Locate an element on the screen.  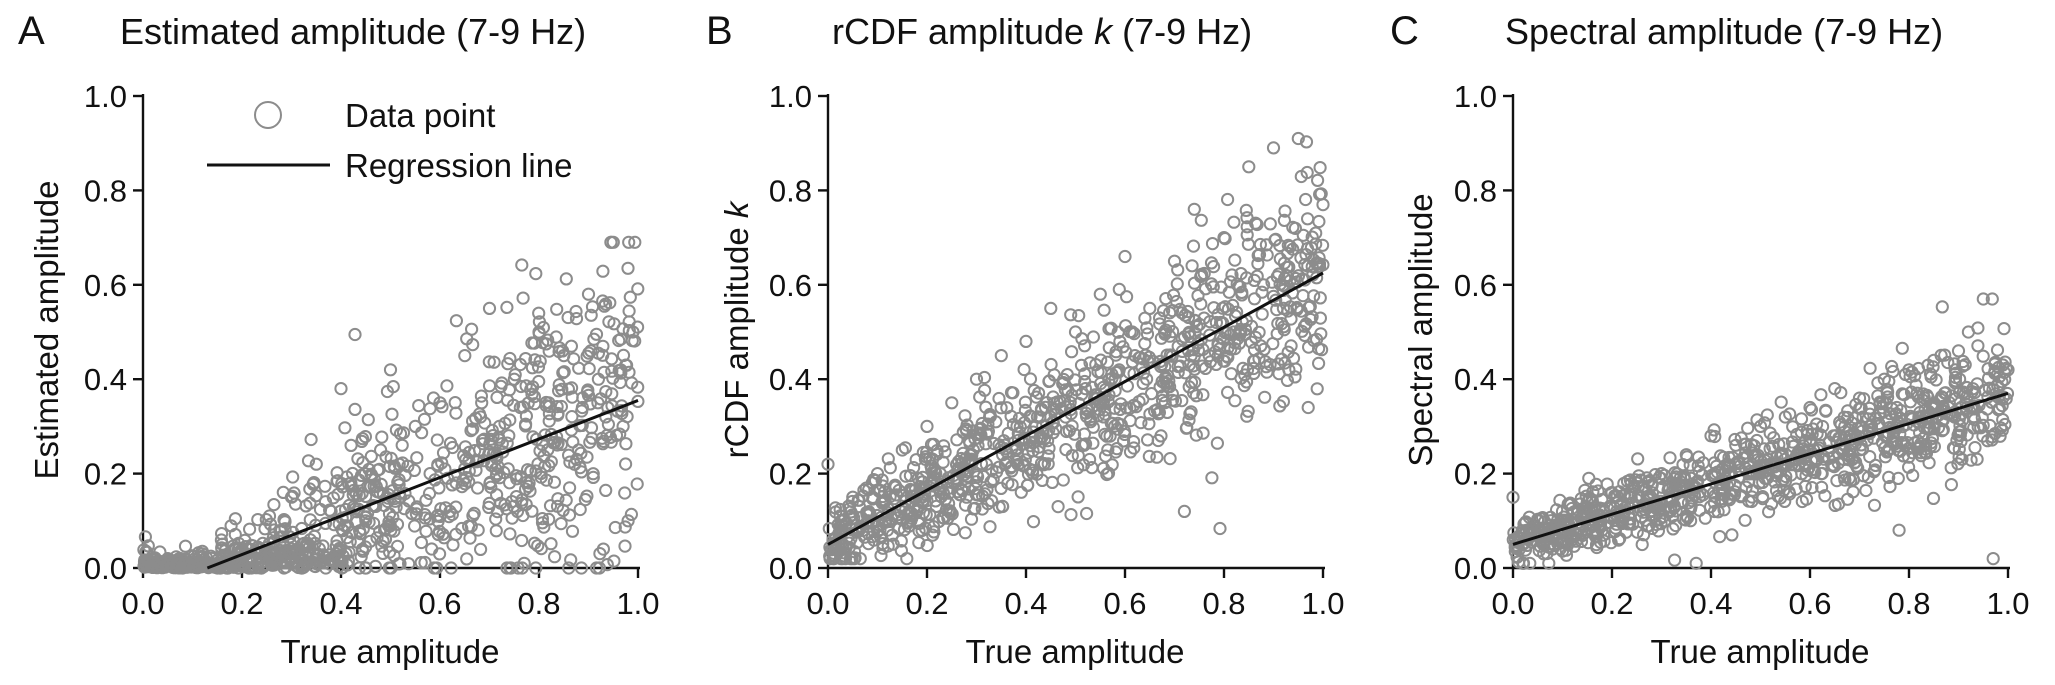
y-tick-label-b: 0.8 is located at coordinates (790, 190).